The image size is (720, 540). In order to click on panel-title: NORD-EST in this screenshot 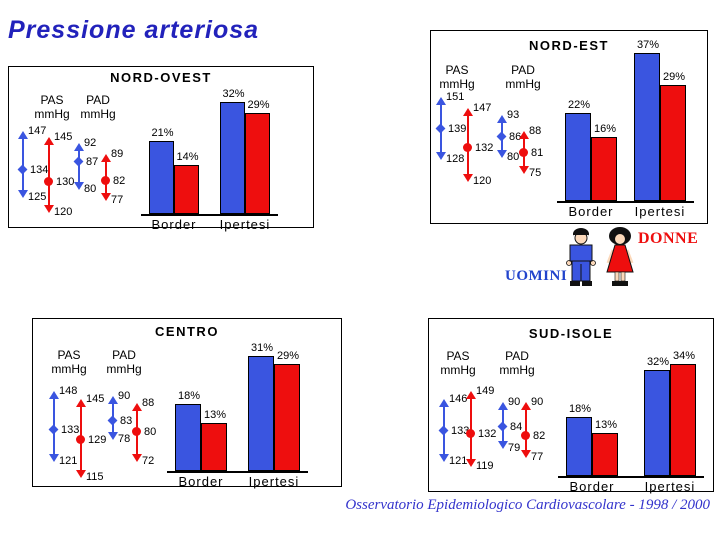, I will do `click(569, 45)`.